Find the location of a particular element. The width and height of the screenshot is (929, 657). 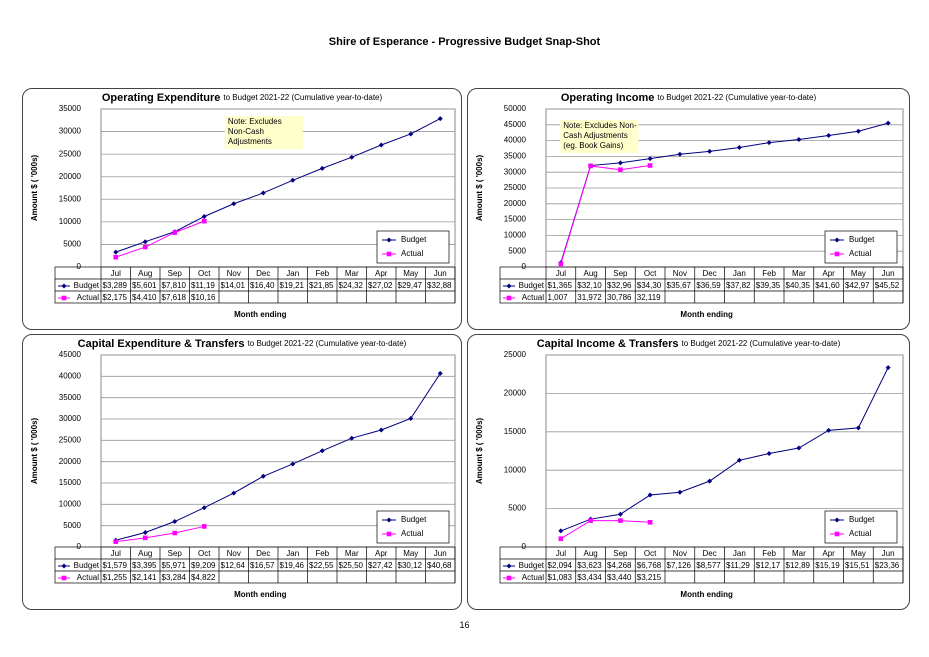

table-cell: $30,12 is located at coordinates (410, 565).